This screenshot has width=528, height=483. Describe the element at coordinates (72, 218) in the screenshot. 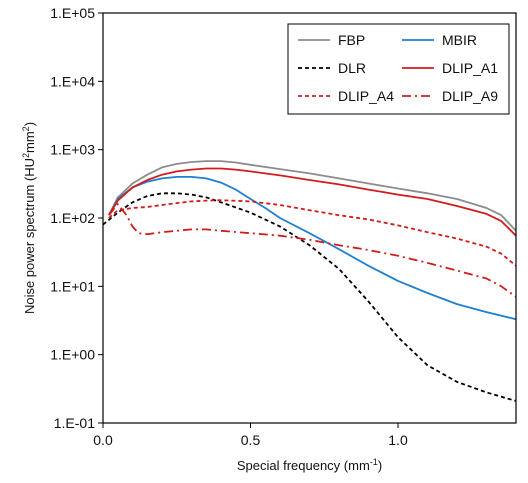

I see `y-tick-label: 1.E+02` at that location.